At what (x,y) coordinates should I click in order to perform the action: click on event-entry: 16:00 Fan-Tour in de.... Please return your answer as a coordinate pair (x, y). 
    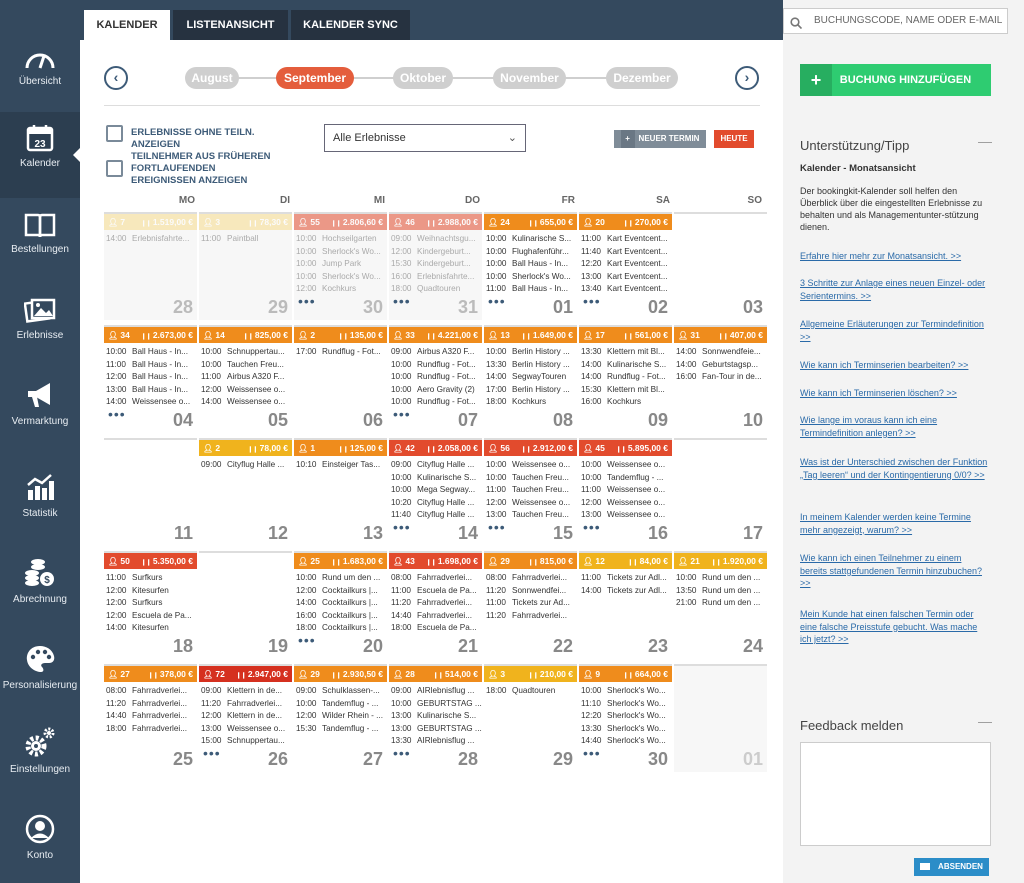
    Looking at the image, I should click on (721, 377).